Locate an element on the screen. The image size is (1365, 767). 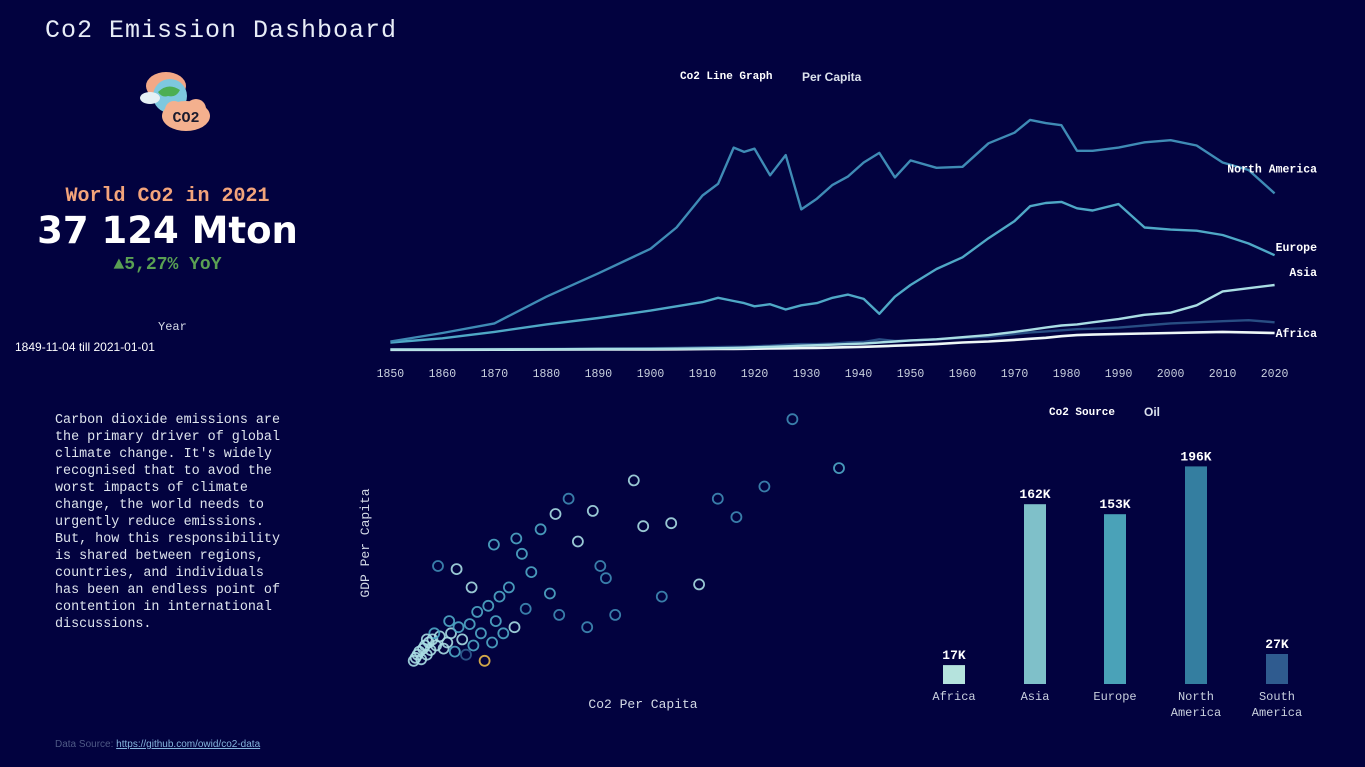
bar-chart-title: Co2 Source is located at coordinates (1082, 413).